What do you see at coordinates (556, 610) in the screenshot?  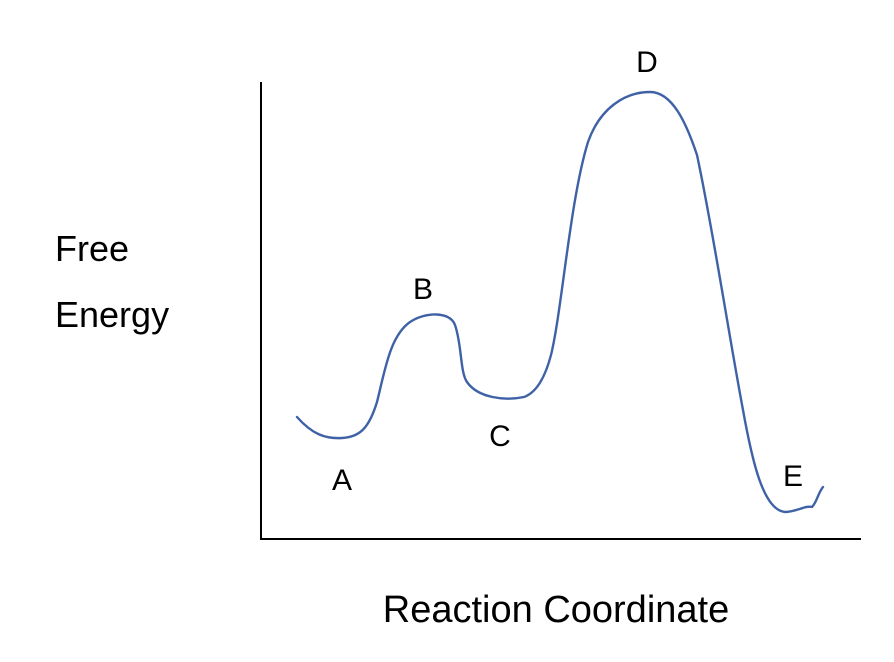 I see `x-axis-label: Reaction Coordinate` at bounding box center [556, 610].